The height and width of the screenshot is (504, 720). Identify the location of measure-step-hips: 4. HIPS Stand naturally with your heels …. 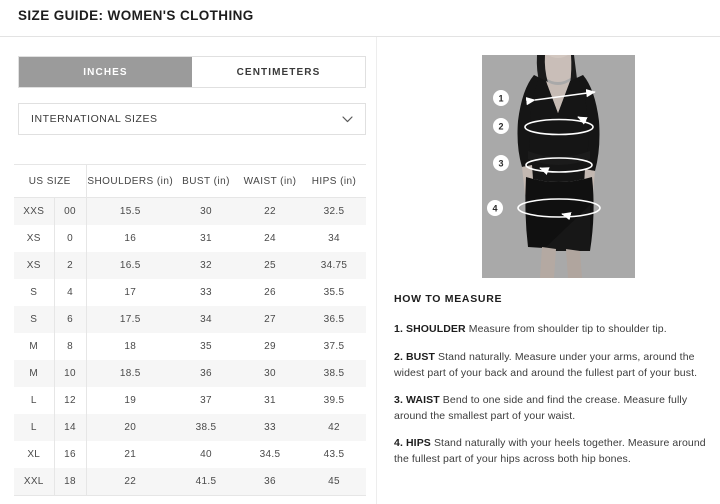
(550, 451).